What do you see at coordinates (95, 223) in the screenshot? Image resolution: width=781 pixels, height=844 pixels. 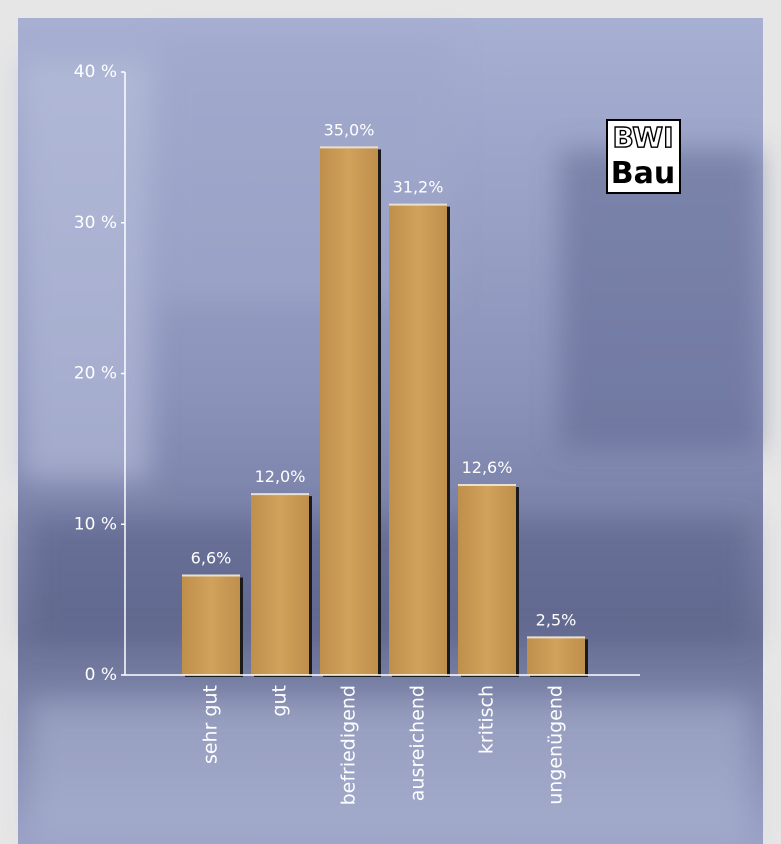 I see `y-tick-label: 30 %` at bounding box center [95, 223].